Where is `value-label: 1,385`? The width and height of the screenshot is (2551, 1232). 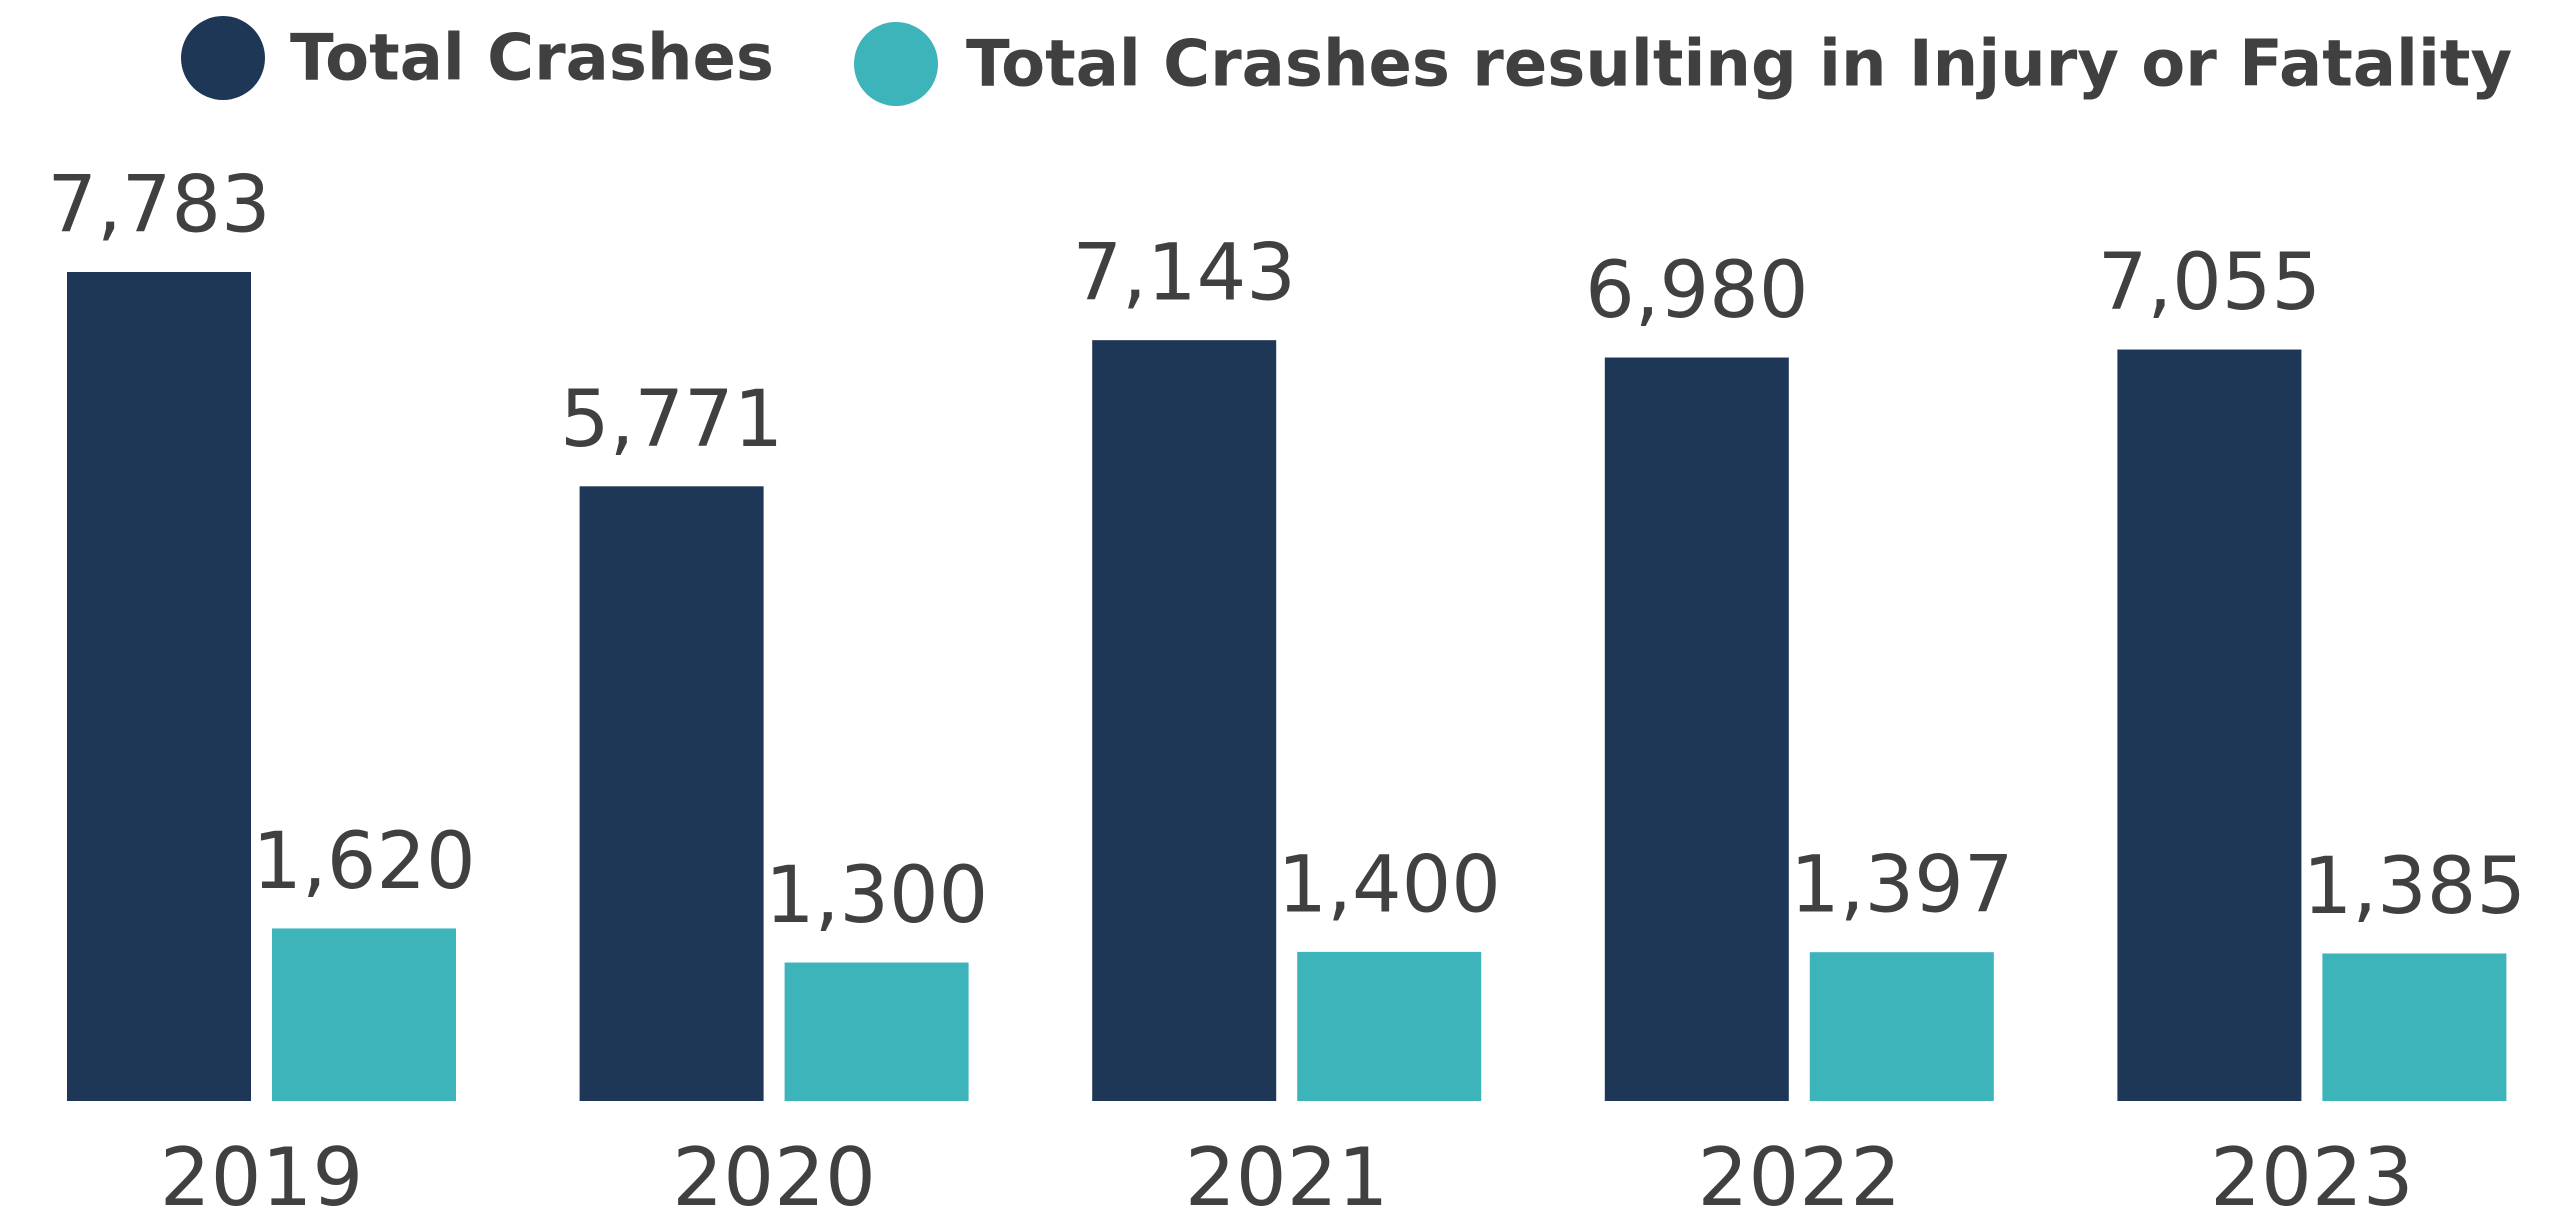
value-label: 1,385 is located at coordinates (2414, 887).